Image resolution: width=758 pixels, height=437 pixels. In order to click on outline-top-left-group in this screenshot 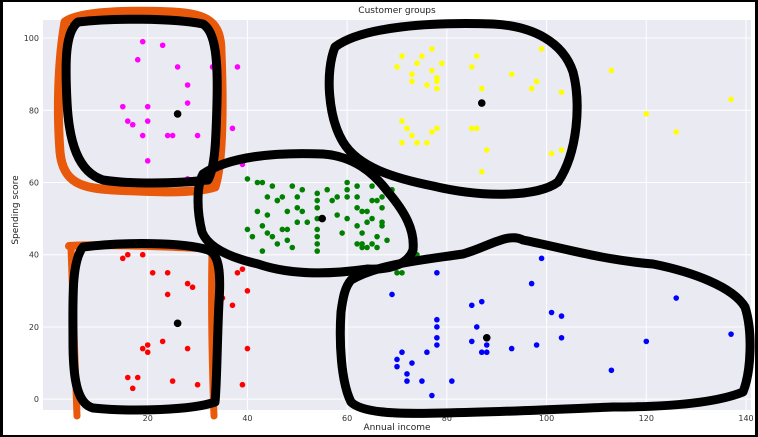, I will do `click(141, 101)`.